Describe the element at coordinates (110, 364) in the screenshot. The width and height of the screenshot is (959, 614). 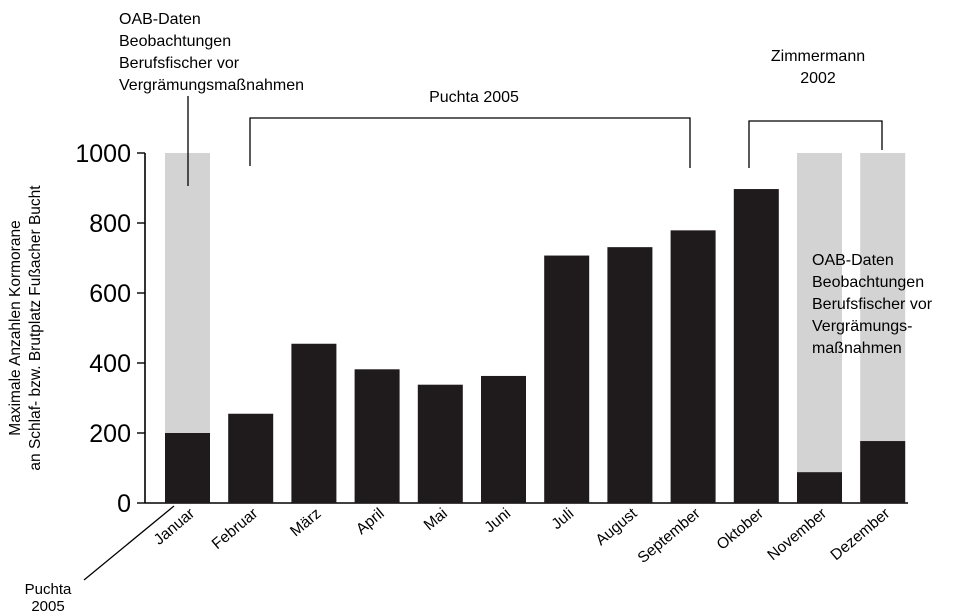
I see `y-tick-label: 400` at that location.